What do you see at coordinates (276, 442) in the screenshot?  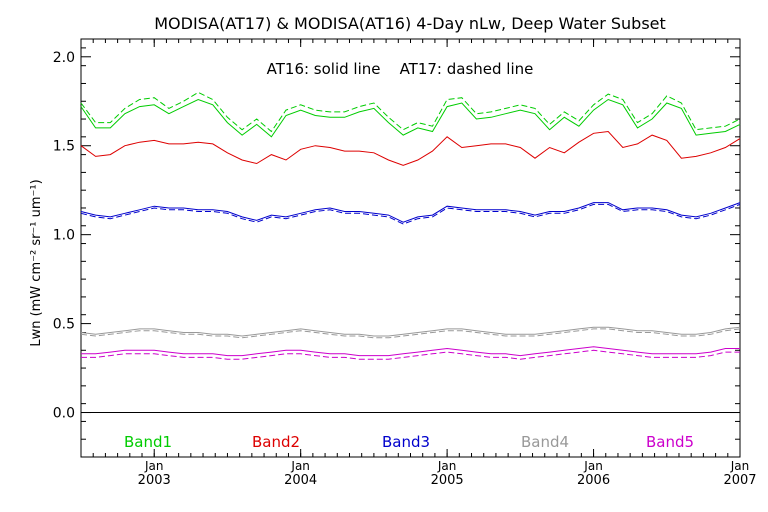 I see `legend-label-band2: Band2` at bounding box center [276, 442].